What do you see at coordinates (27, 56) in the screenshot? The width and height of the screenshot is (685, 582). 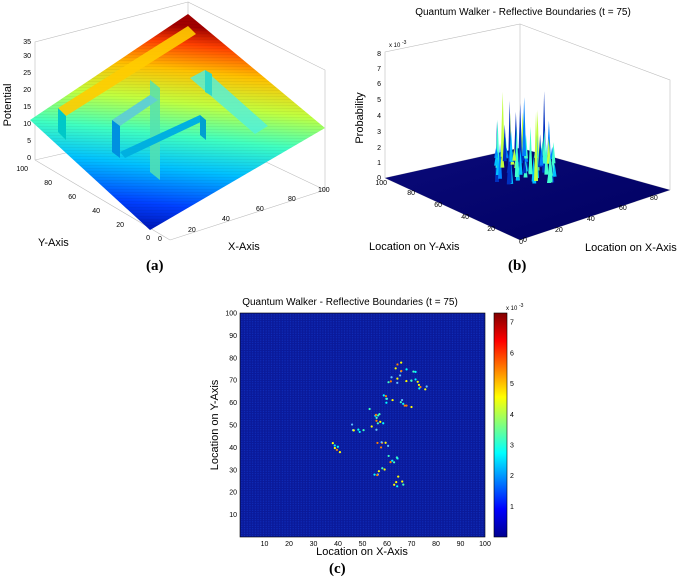 I see `z-tick: 30` at bounding box center [27, 56].